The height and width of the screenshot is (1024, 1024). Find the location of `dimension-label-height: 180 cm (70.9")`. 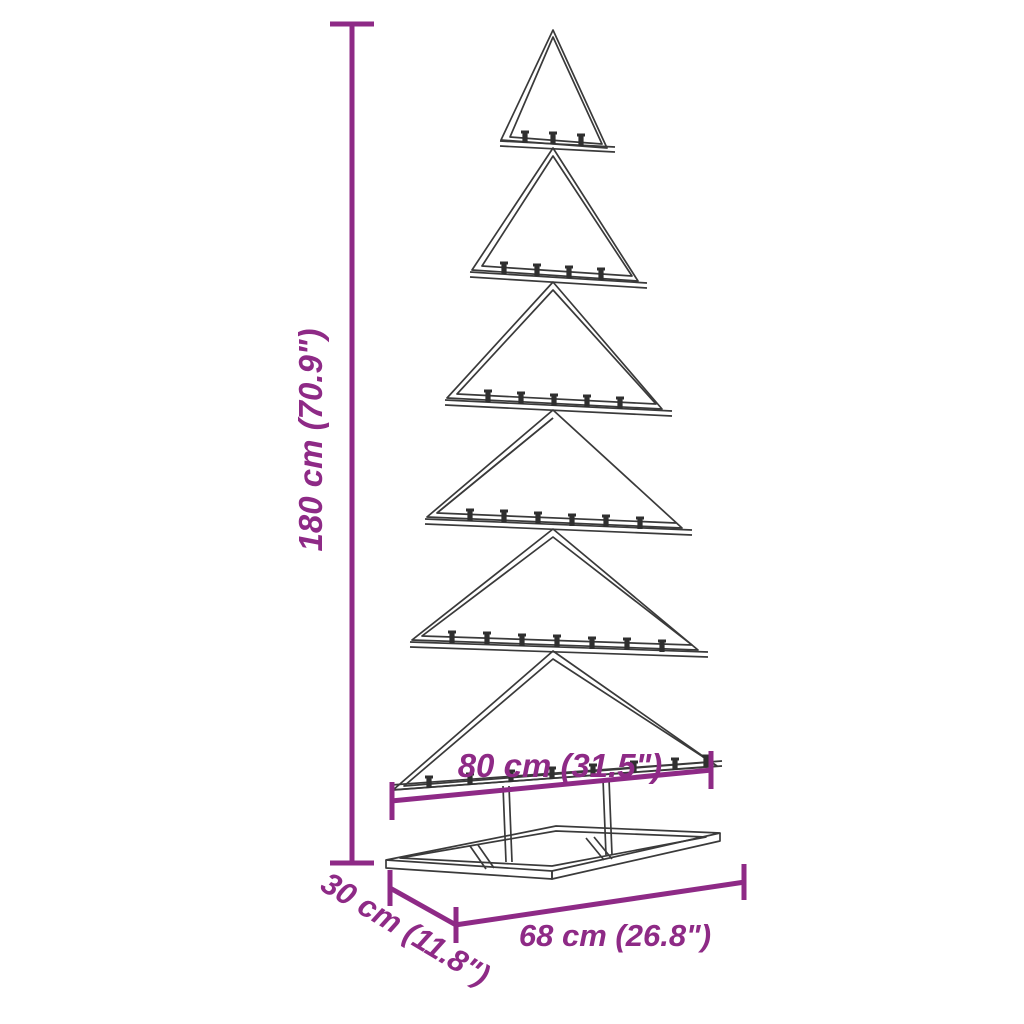

dimension-label-height: 180 cm (70.9") is located at coordinates (310, 440).